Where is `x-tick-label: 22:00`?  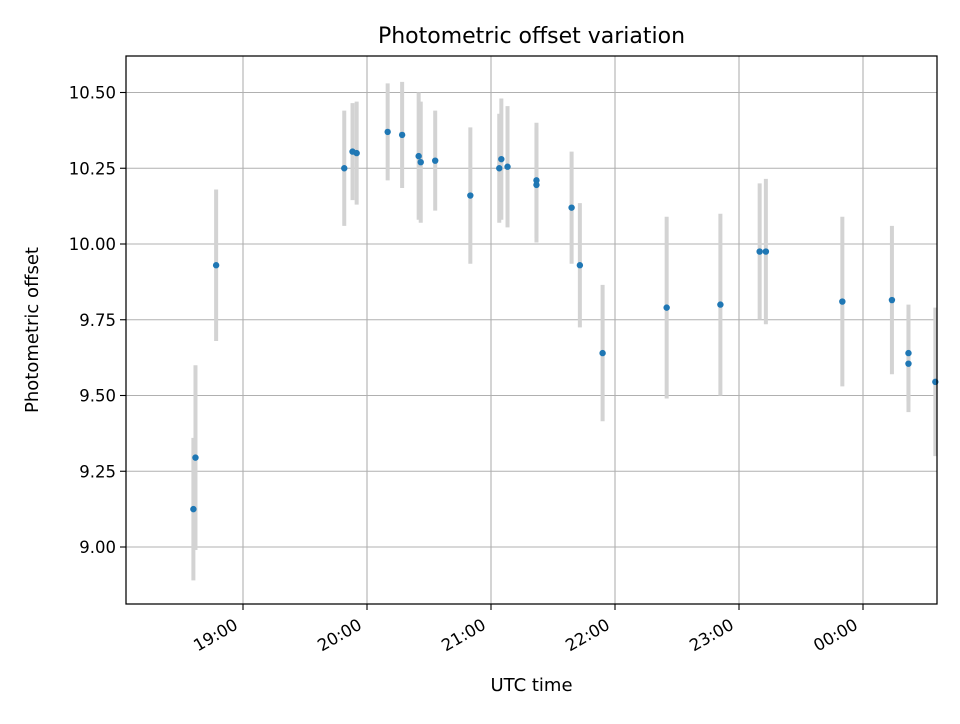
x-tick-label: 22:00 is located at coordinates (587, 635).